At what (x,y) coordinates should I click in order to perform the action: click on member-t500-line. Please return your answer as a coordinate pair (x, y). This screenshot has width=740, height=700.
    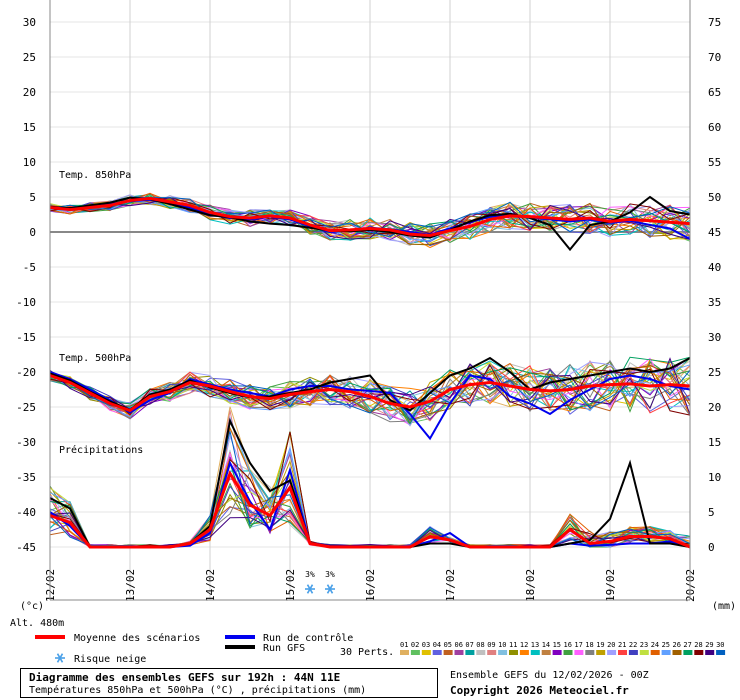
    Looking at the image, I should click on (370, 391).